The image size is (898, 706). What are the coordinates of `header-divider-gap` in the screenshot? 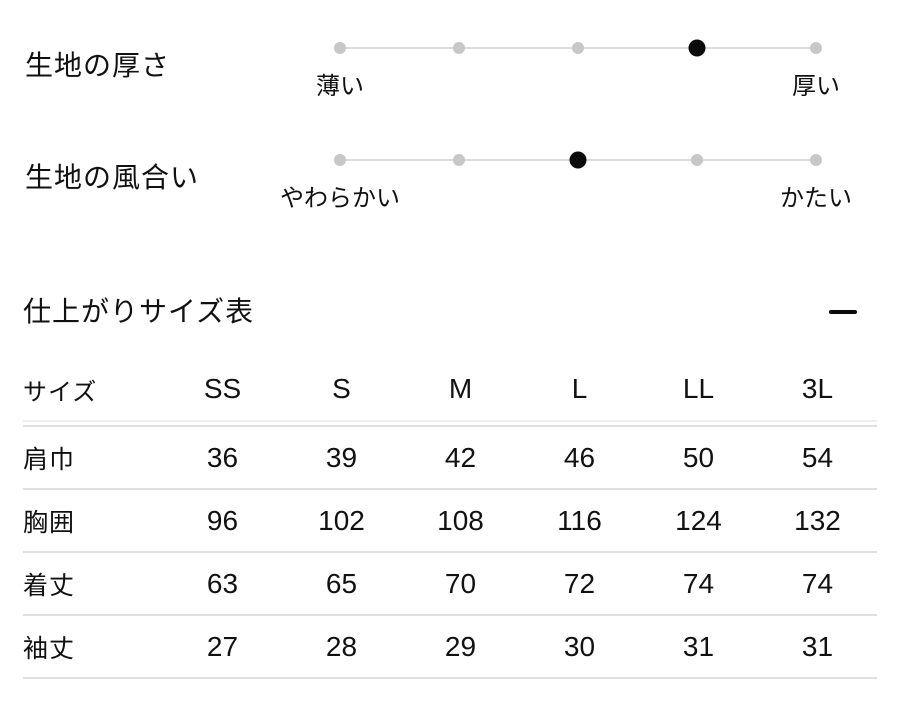 It's located at (450, 424).